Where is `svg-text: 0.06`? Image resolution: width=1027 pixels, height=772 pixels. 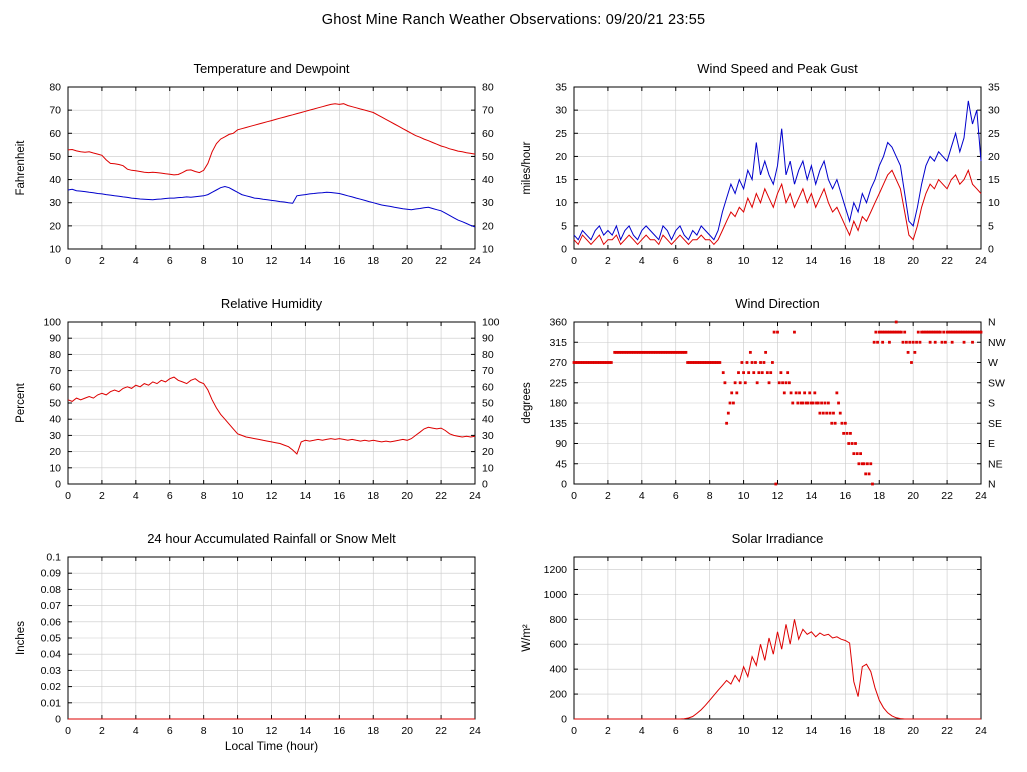 svg-text: 0.06 is located at coordinates (51, 622).